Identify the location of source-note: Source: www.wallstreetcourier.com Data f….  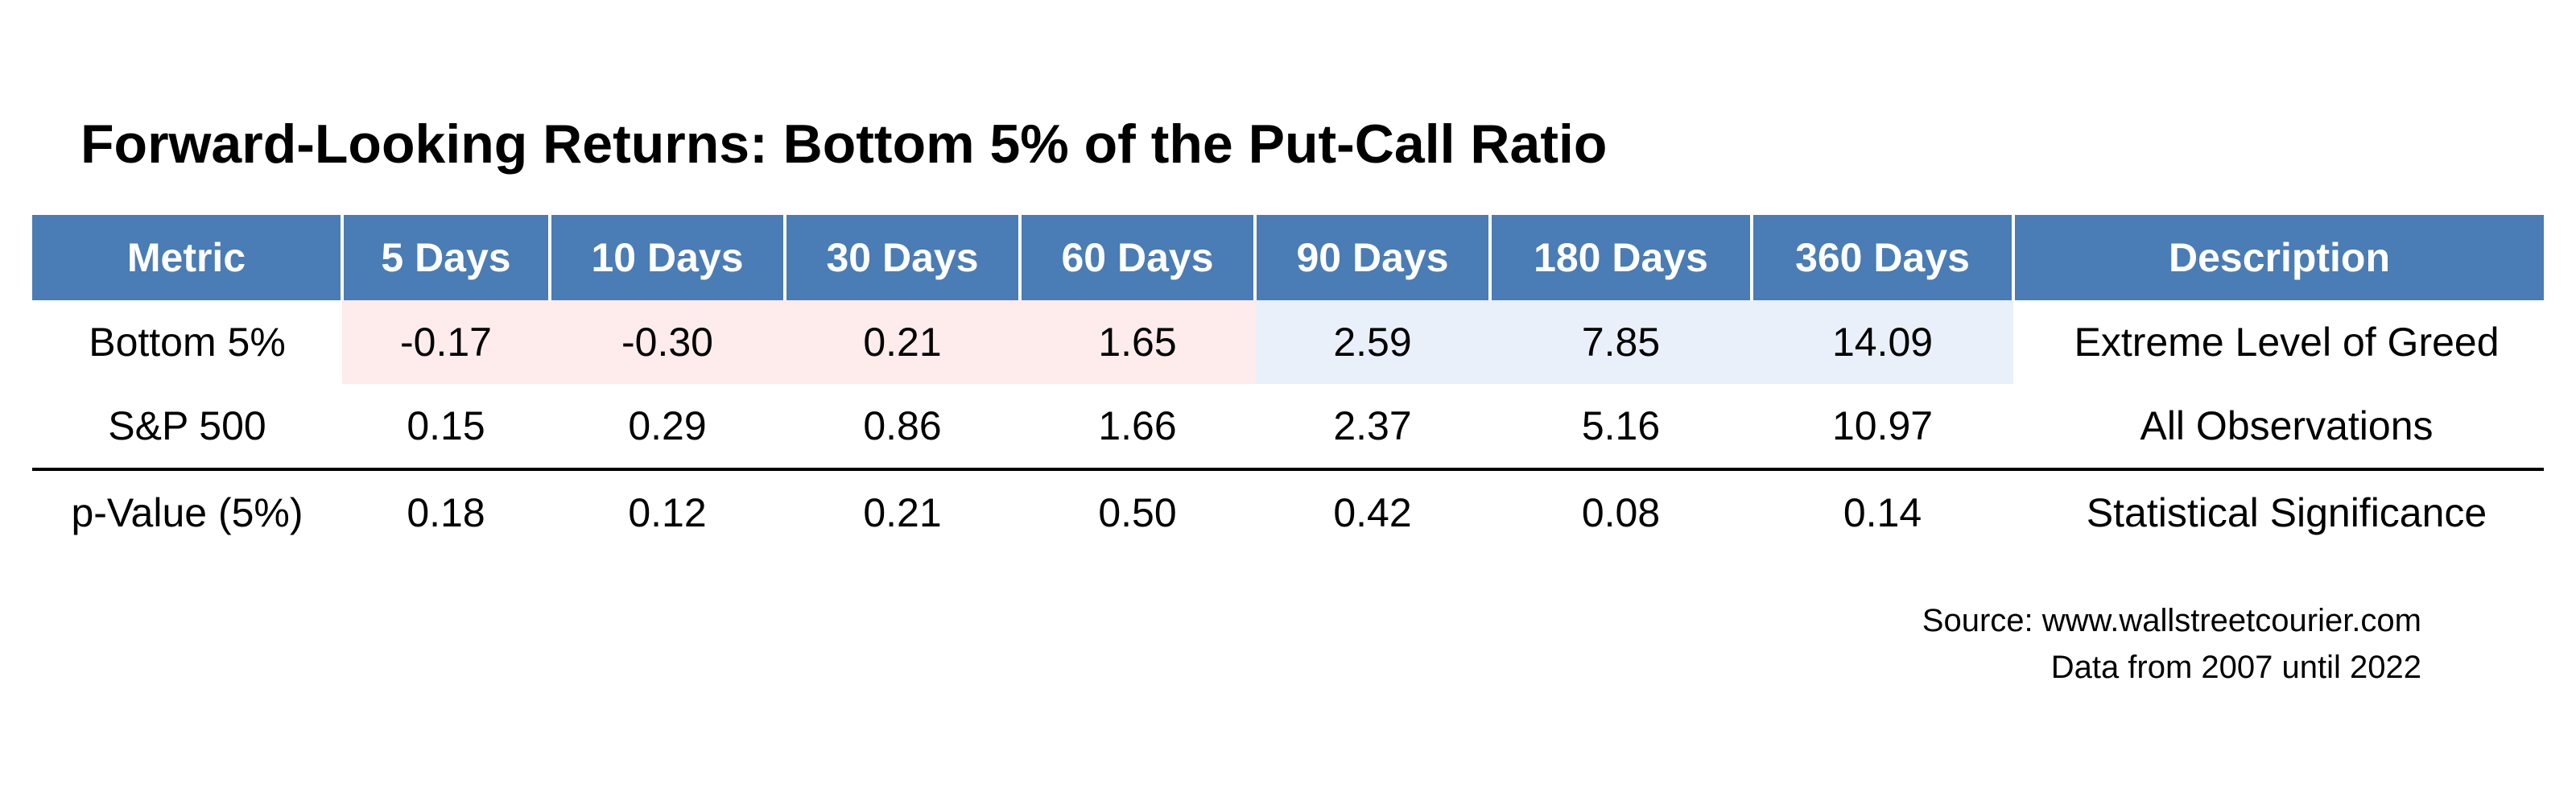
(2171, 644).